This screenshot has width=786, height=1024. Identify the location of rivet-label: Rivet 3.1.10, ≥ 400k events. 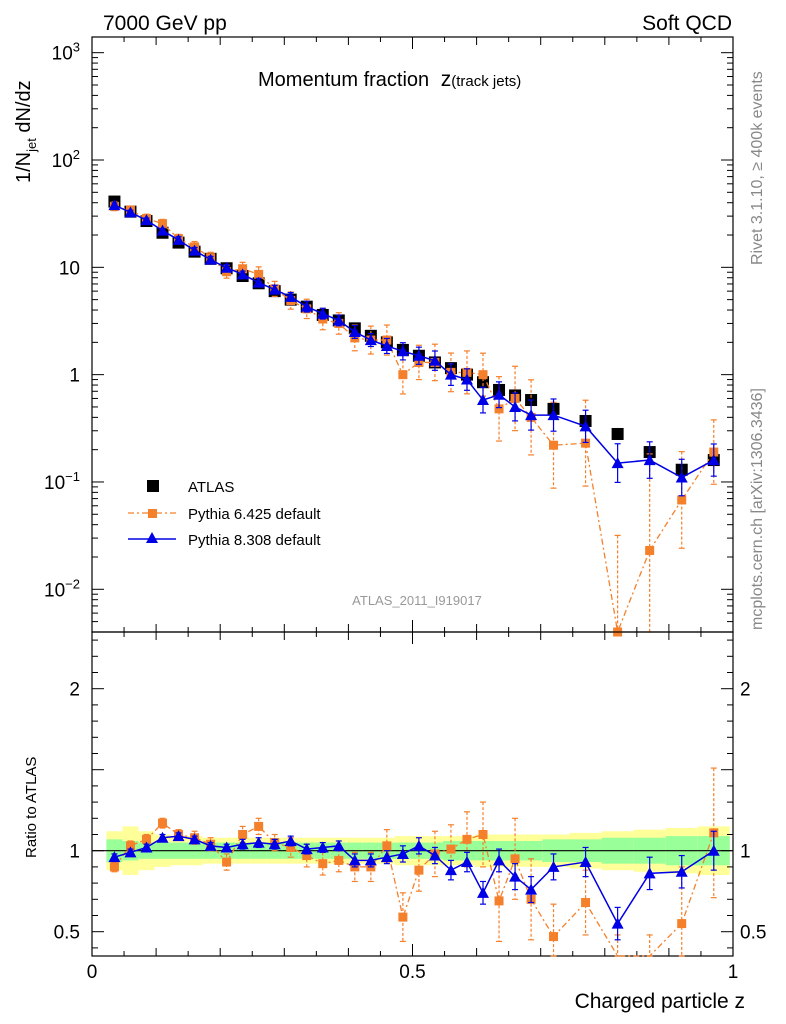
(757, 168).